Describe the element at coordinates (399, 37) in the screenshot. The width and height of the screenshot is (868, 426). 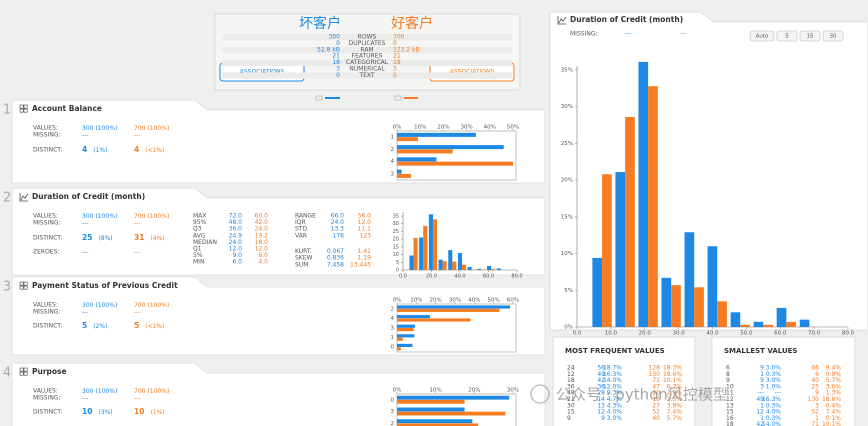
I see `compare-value: 700` at that location.